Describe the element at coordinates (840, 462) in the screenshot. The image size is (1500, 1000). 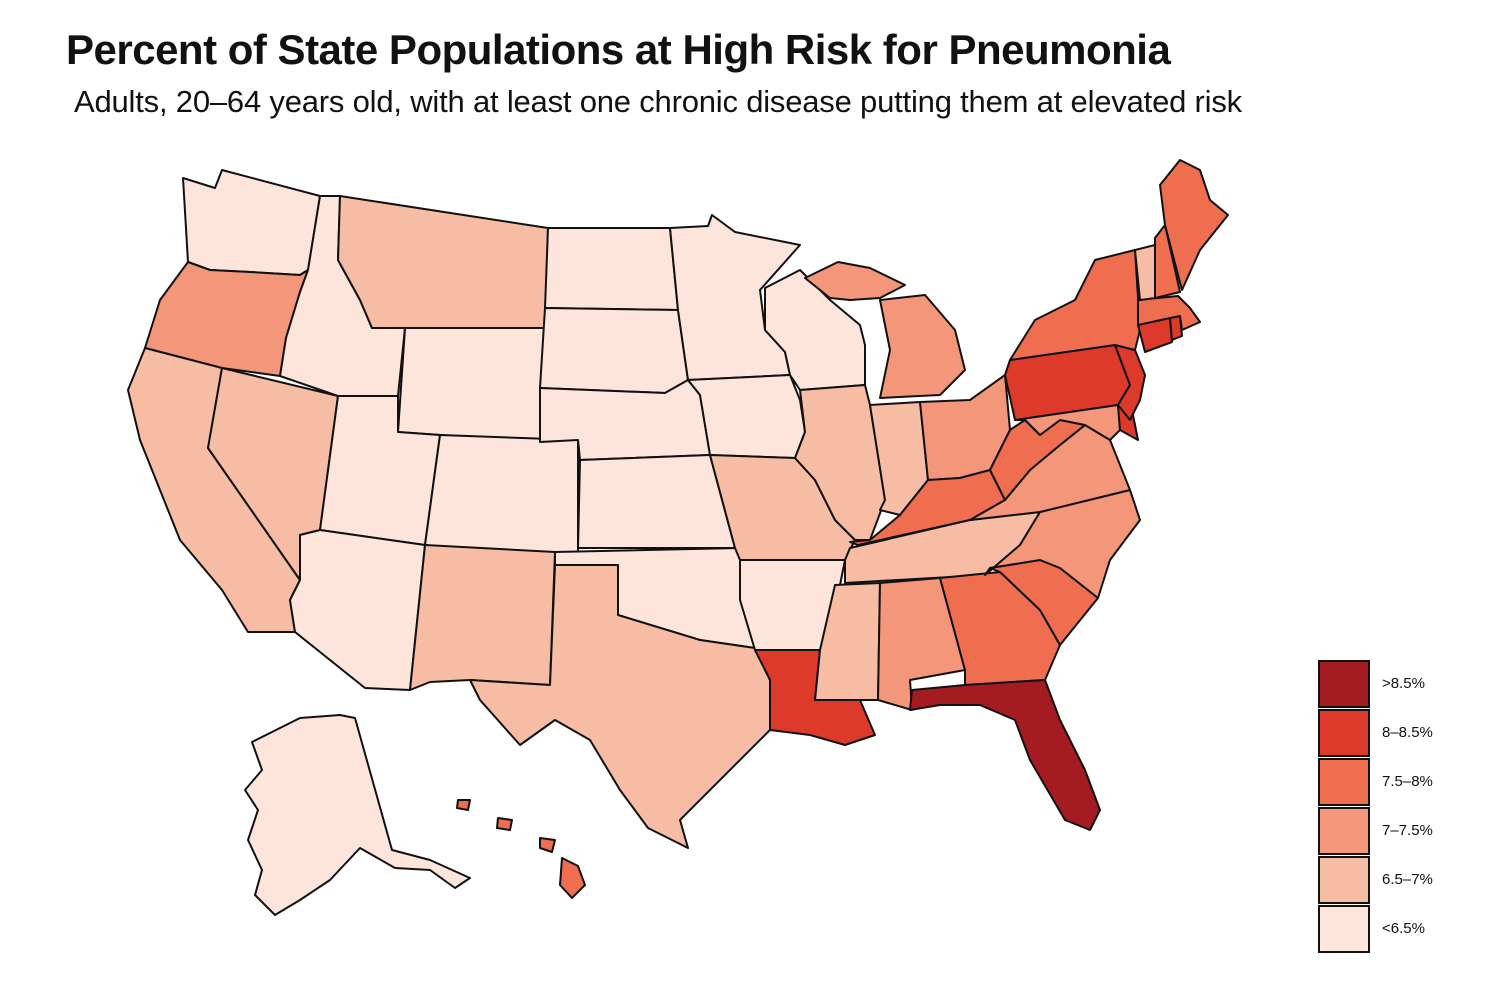
I see `state-illinois` at that location.